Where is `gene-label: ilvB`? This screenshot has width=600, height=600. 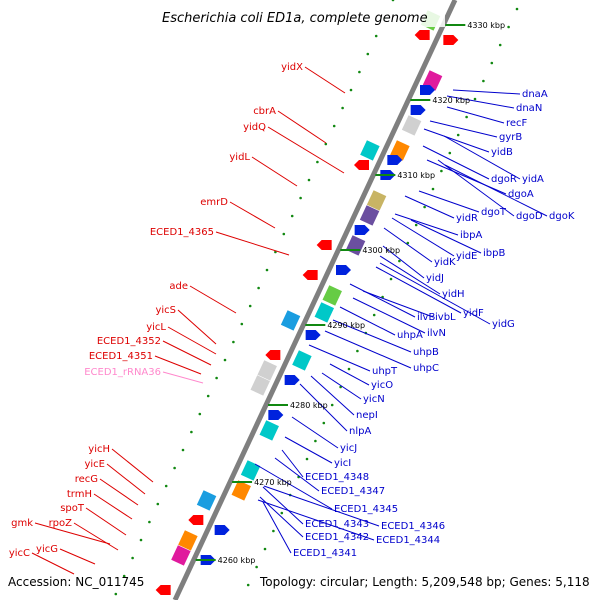
gene-label: ilvB is located at coordinates (426, 317).